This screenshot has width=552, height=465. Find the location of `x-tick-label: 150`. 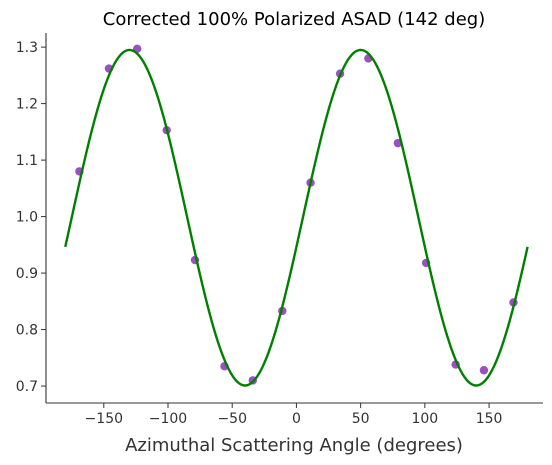

x-tick-label: 150 is located at coordinates (489, 419).